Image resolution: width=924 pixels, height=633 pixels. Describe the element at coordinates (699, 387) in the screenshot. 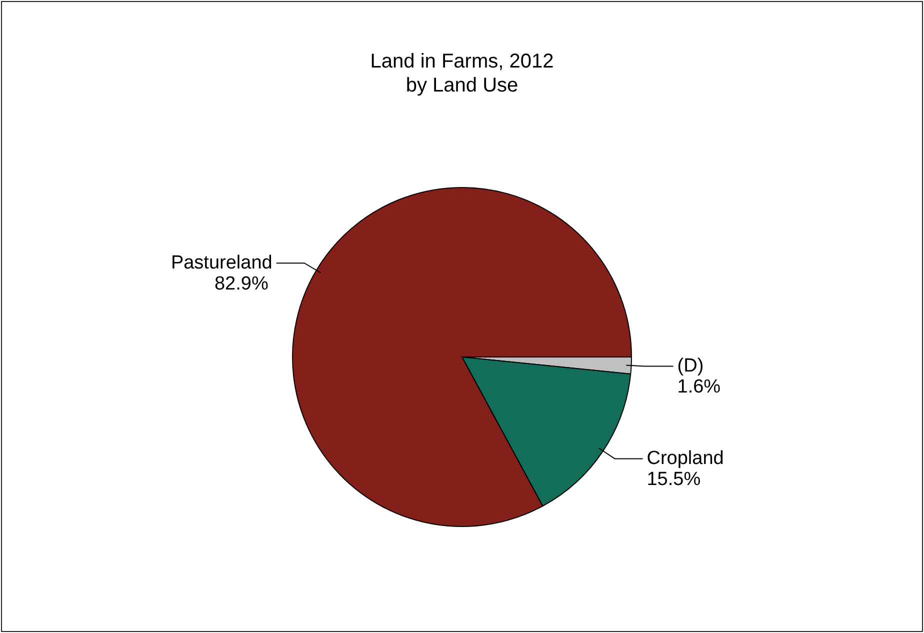

I see `data-label: 1.6%` at that location.